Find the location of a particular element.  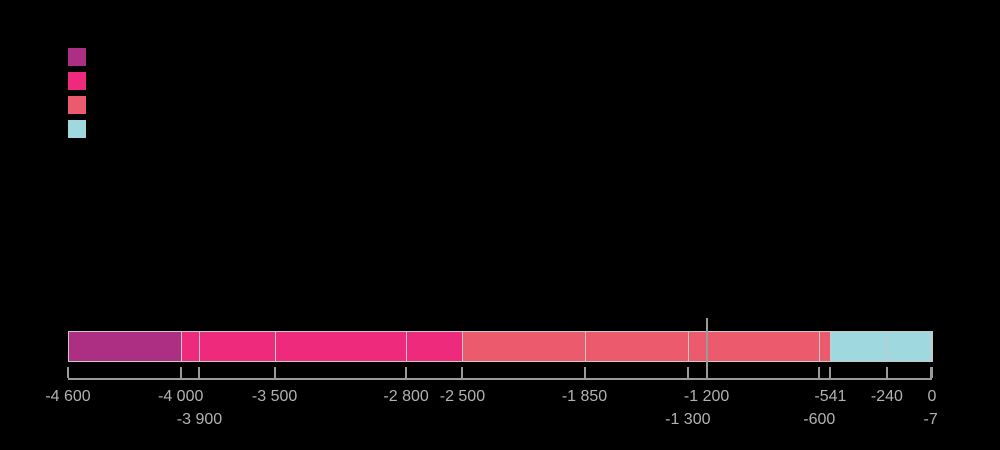

x-axis-tick-label: -1 300 is located at coordinates (688, 419).